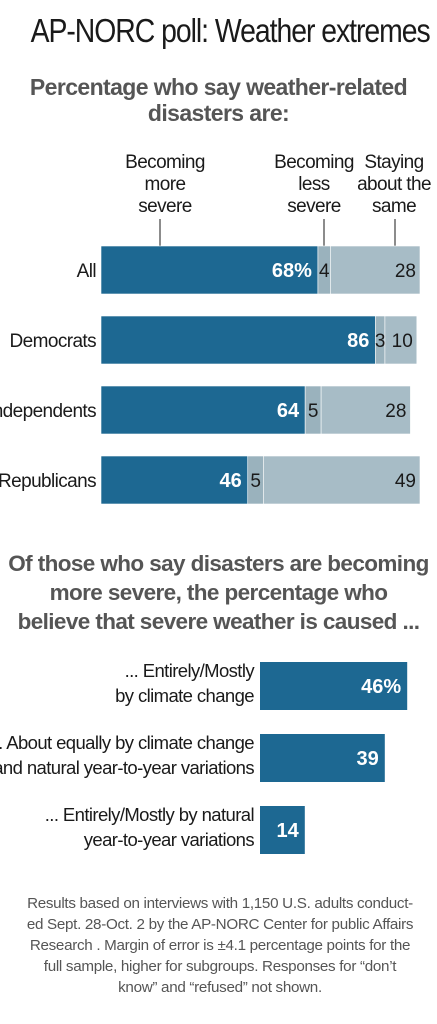  I want to click on bar-value-label: 14, so click(288, 831).